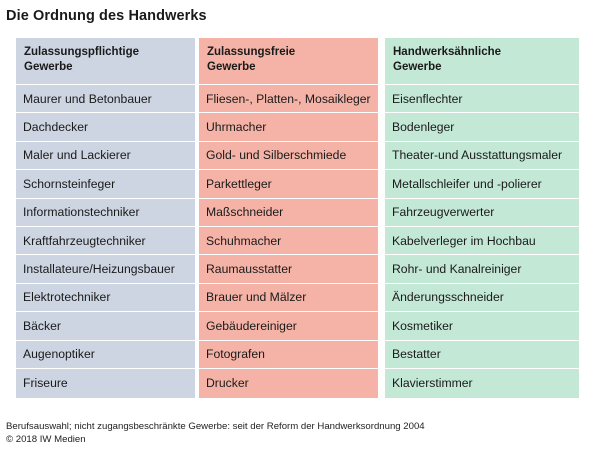 The image size is (600, 456). Describe the element at coordinates (288, 61) in the screenshot. I see `column-header: Zulassungsfreie Gewerbe` at that location.